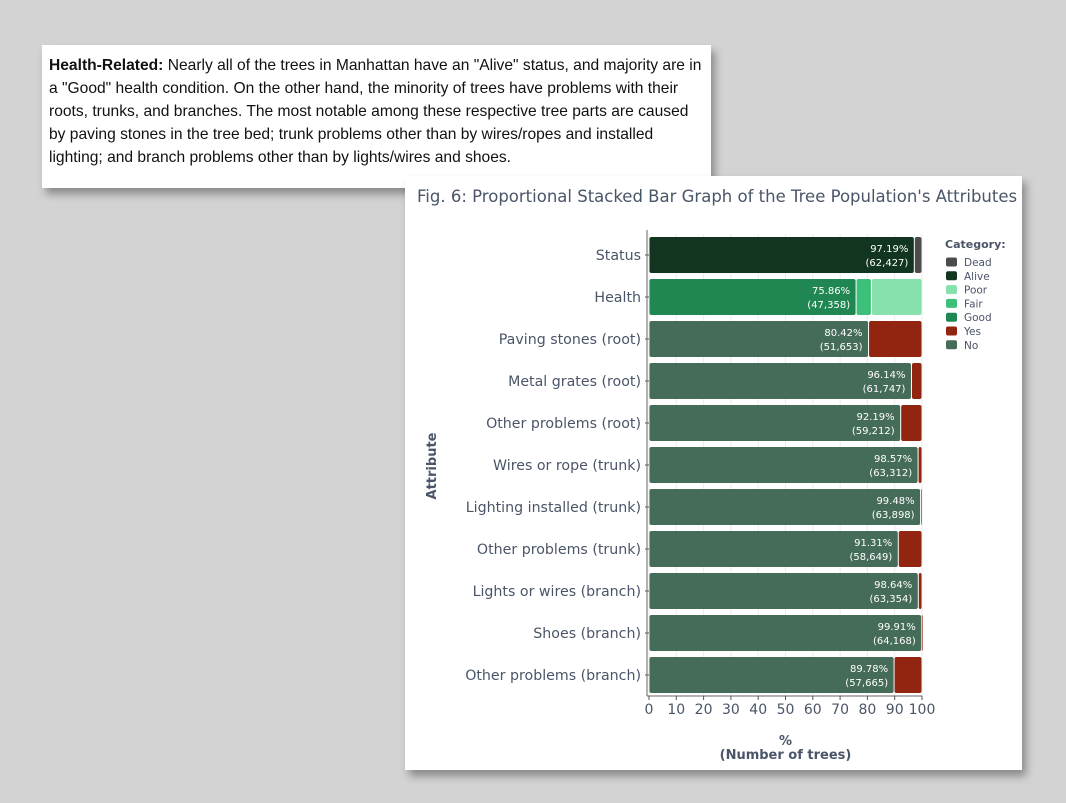 The height and width of the screenshot is (803, 1066). I want to click on bar-segment-dead, so click(918, 255).